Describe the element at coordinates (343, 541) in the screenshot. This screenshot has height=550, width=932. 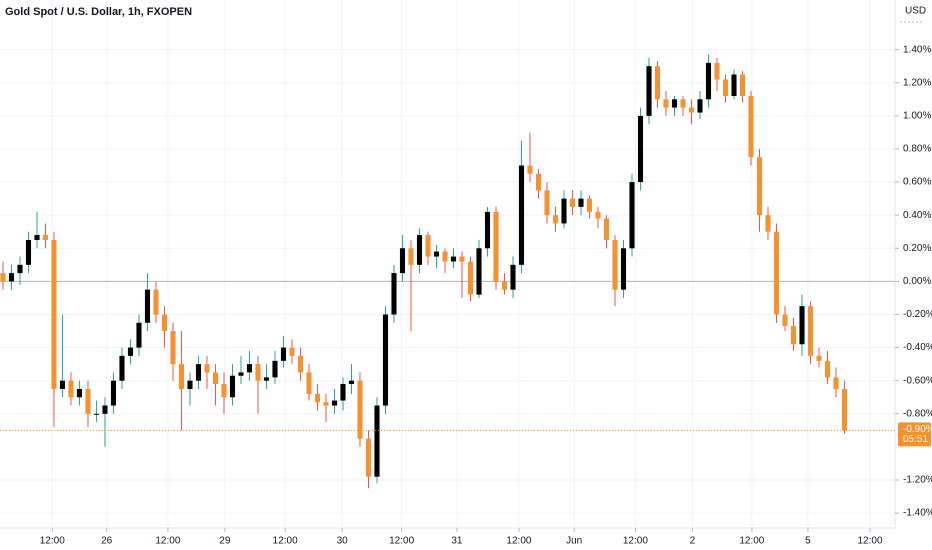
I see `x-tick-label: 30` at that location.